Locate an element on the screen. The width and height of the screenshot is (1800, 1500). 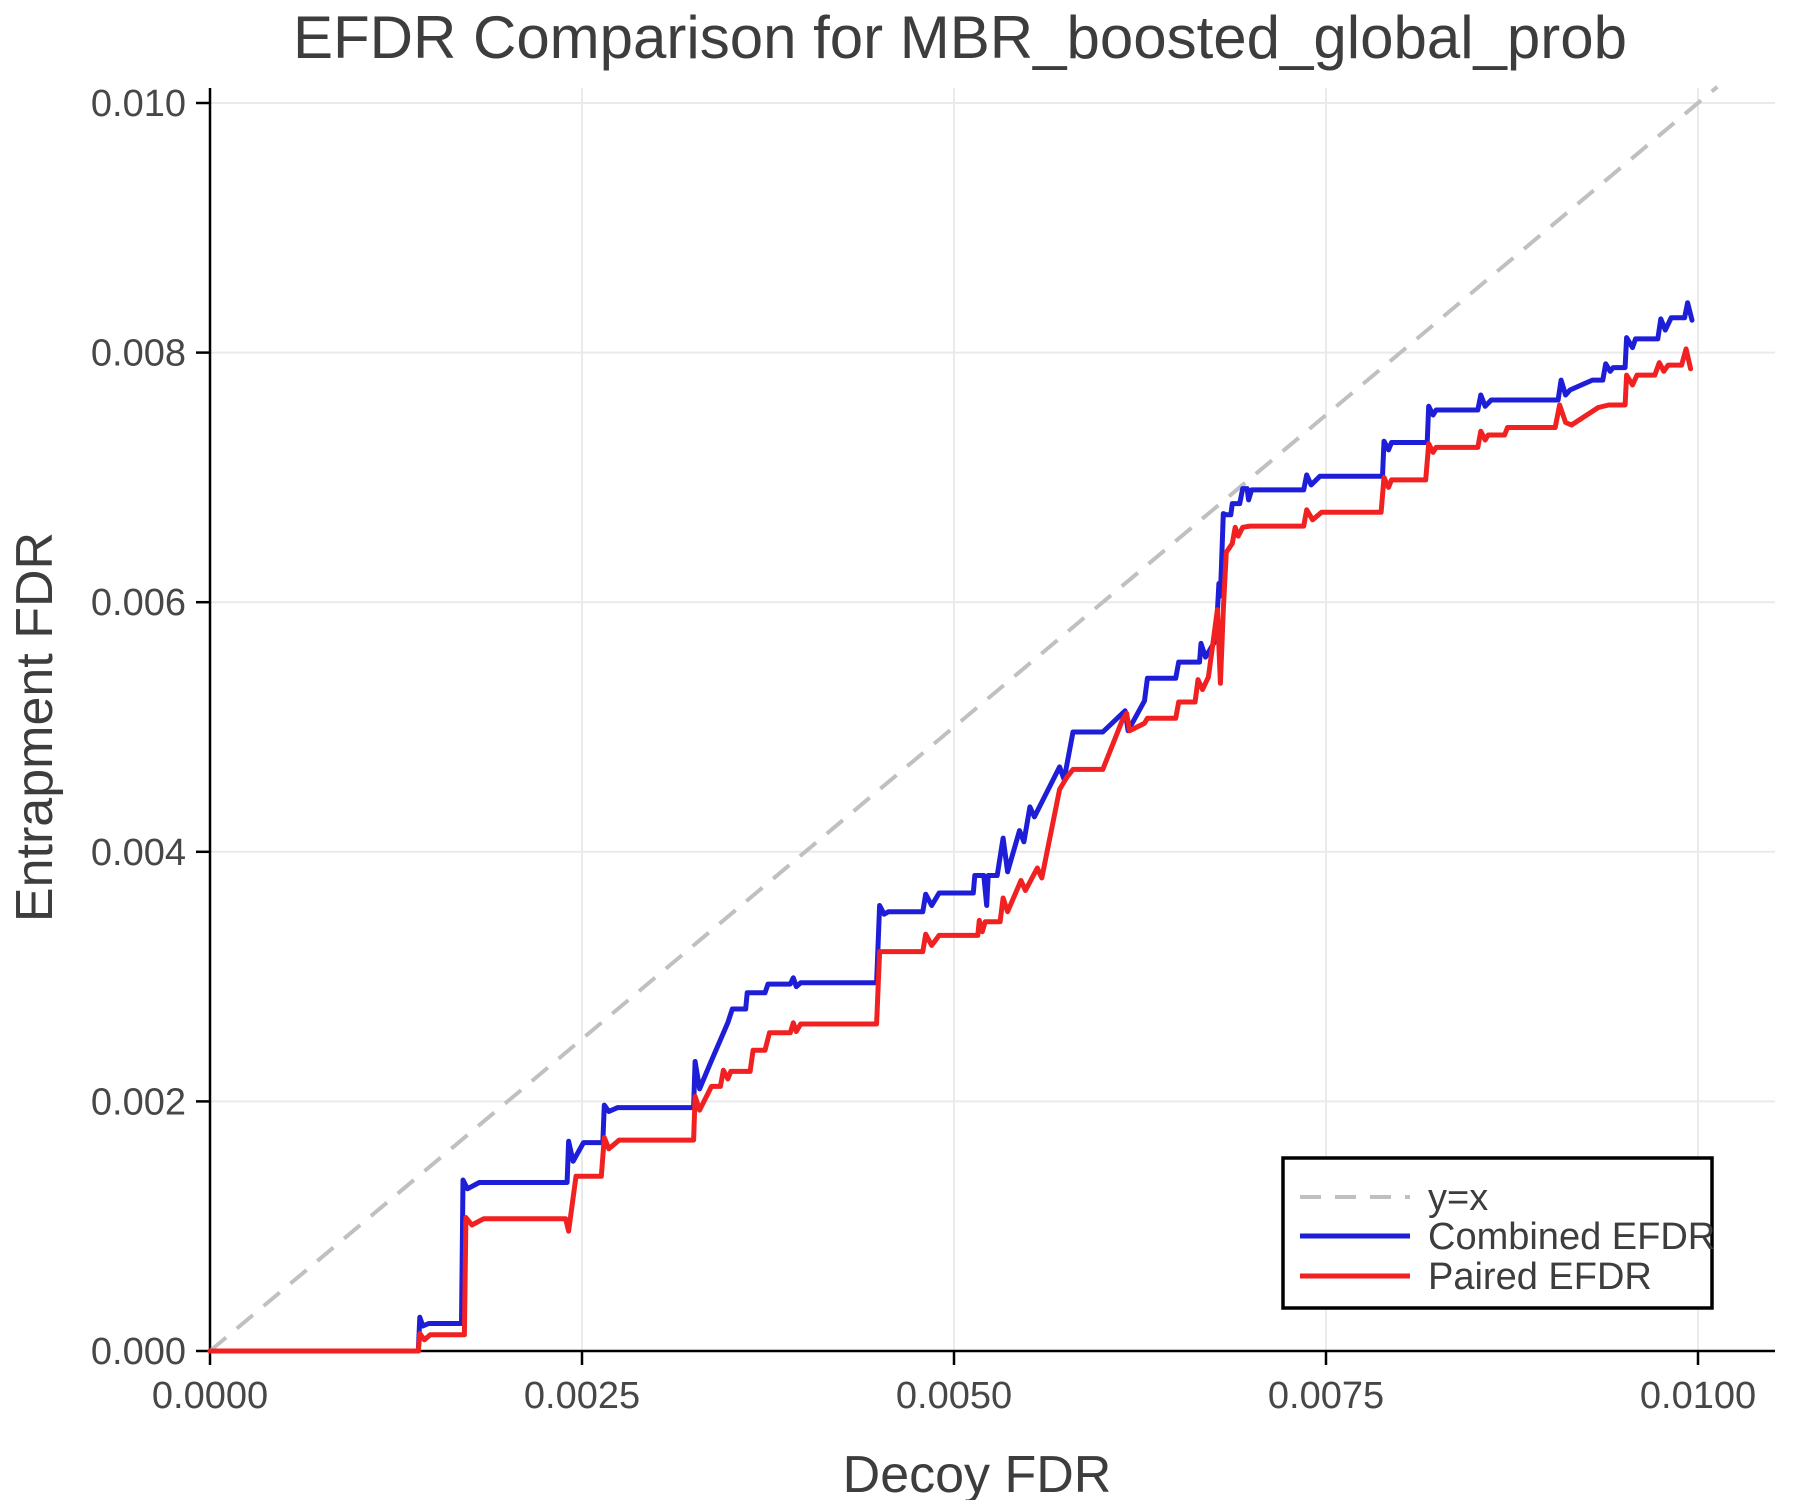
y-tick-label: 0.006 is located at coordinates (138, 603).